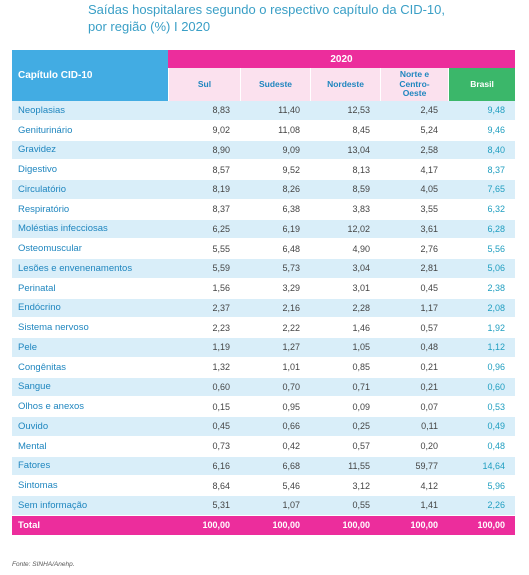 The image size is (529, 575). What do you see at coordinates (275, 328) in the screenshot?
I see `cell-value: 2,22` at bounding box center [275, 328].